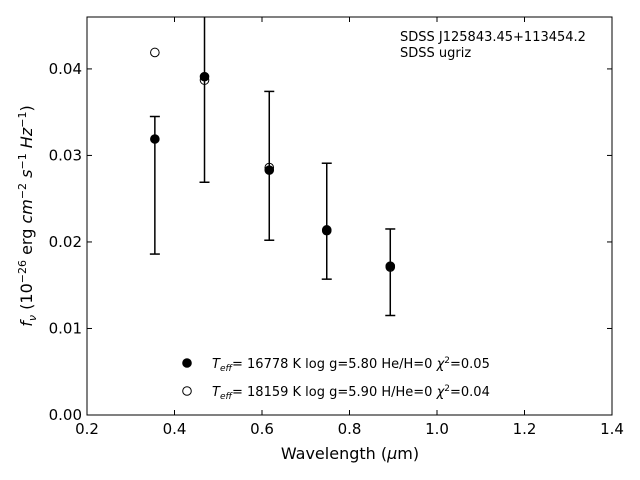 Image resolution: width=640 pixels, height=480 pixels. What do you see at coordinates (437, 429) in the screenshot?
I see `x-tick-label: 1.0` at bounding box center [437, 429].